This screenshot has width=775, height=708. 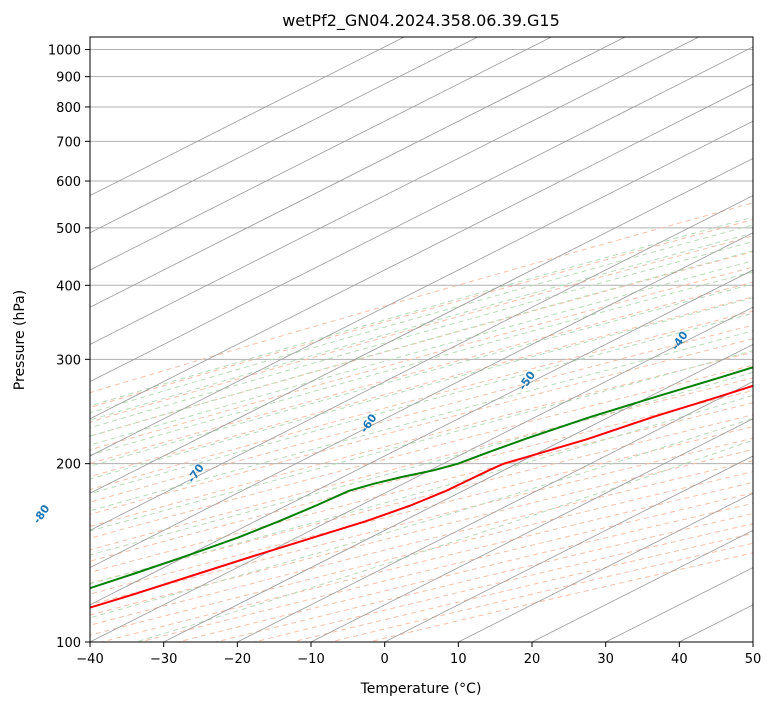 I want to click on x-tick-label: 0, so click(x=385, y=659).